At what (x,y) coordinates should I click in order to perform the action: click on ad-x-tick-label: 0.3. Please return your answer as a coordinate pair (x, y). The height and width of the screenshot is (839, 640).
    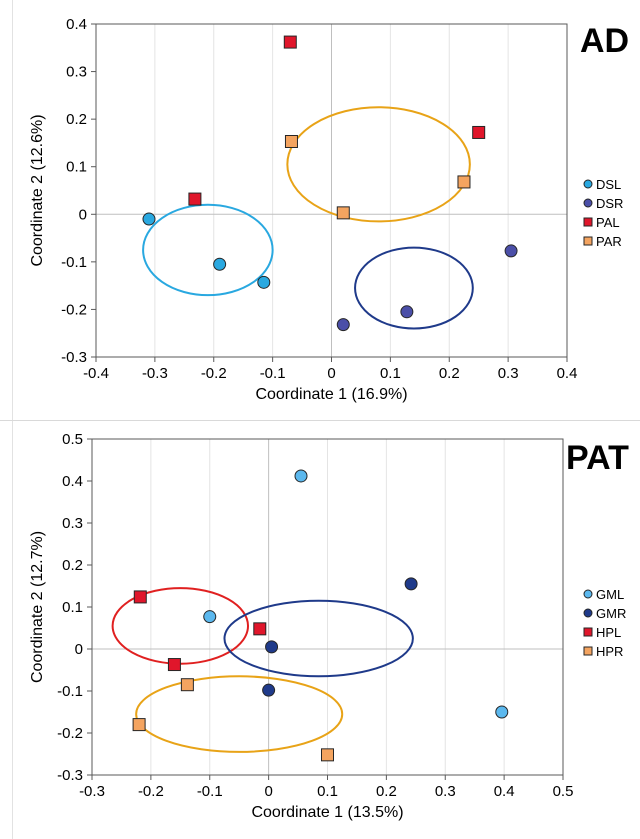
    Looking at the image, I should click on (508, 373).